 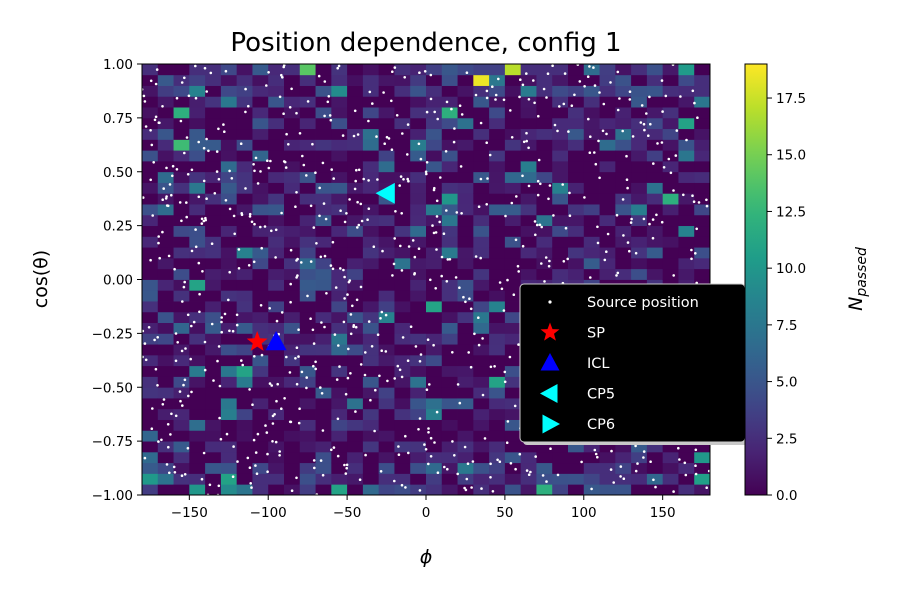 What do you see at coordinates (791, 212) in the screenshot?
I see `colorbar-tick-label: 12.5` at bounding box center [791, 212].